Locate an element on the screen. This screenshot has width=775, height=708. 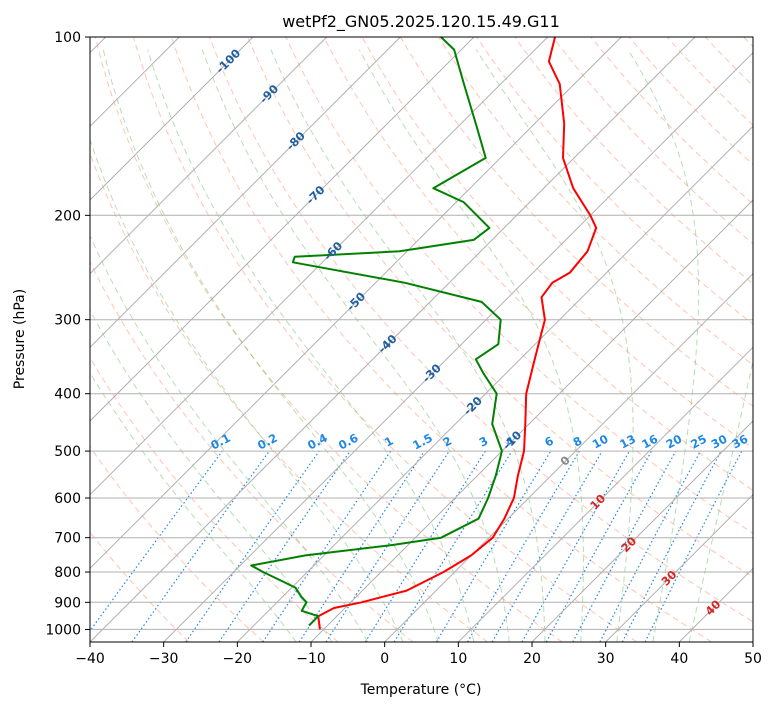
mixing-ratio-label: 30 is located at coordinates (719, 442).